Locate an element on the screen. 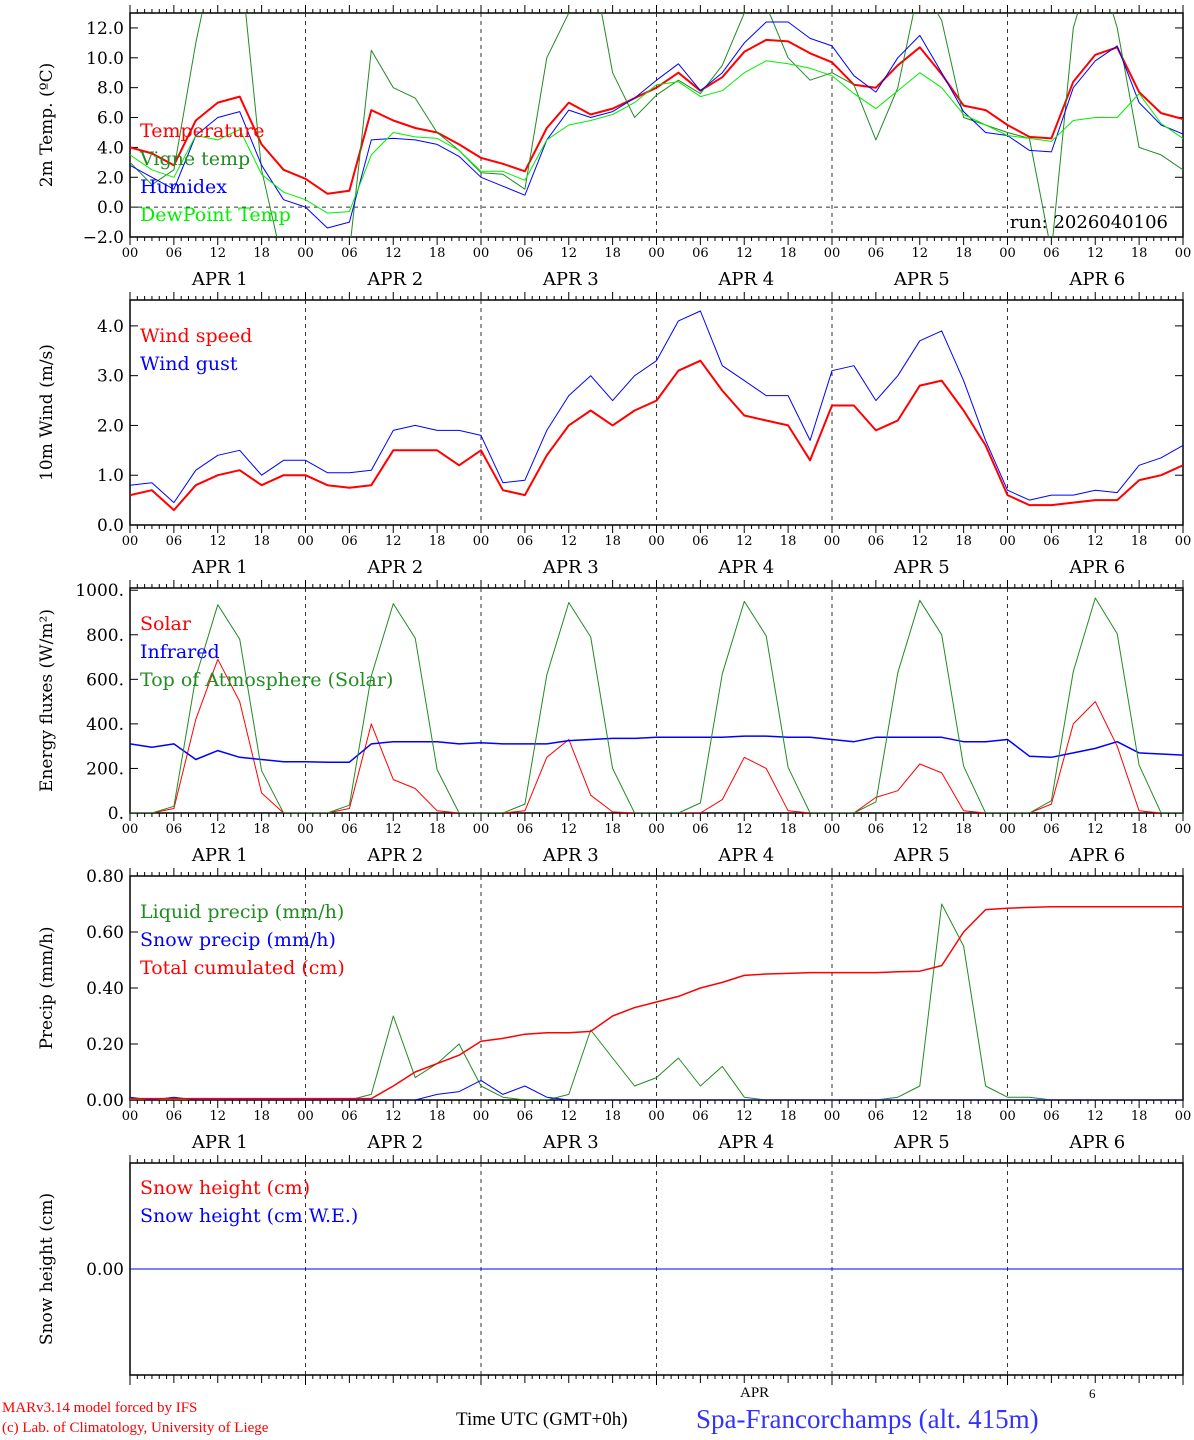  y-tick-label: 800. is located at coordinates (105, 636).